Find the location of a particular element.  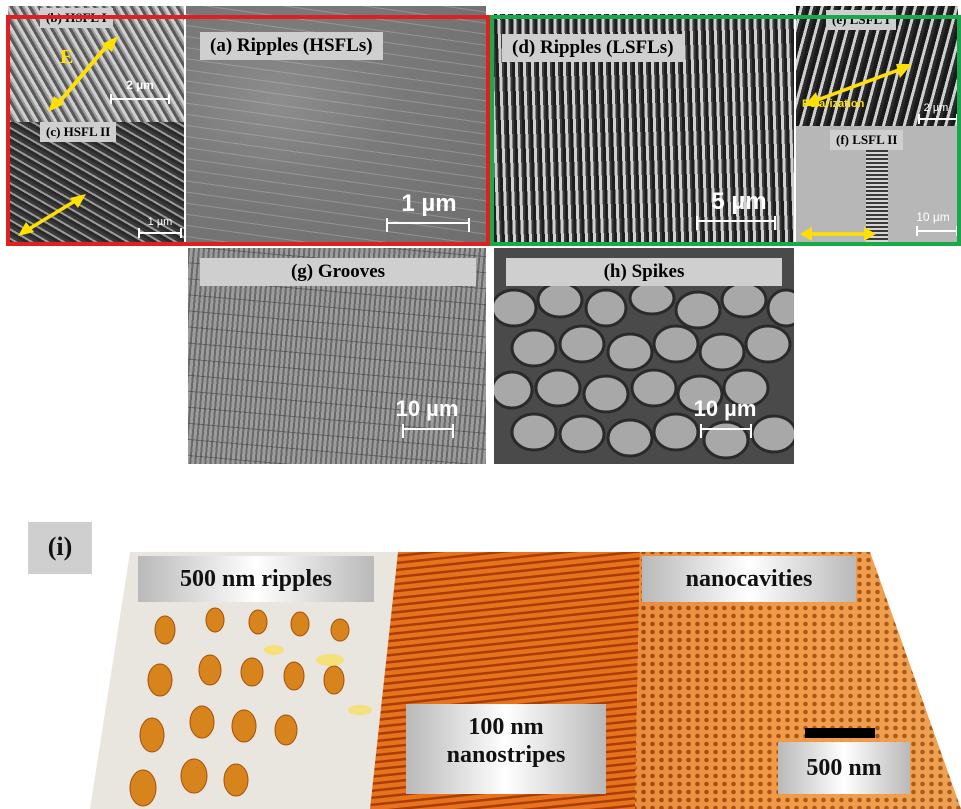

panel-a-label: (a) Ripples (HSFLs) is located at coordinates (291, 46).